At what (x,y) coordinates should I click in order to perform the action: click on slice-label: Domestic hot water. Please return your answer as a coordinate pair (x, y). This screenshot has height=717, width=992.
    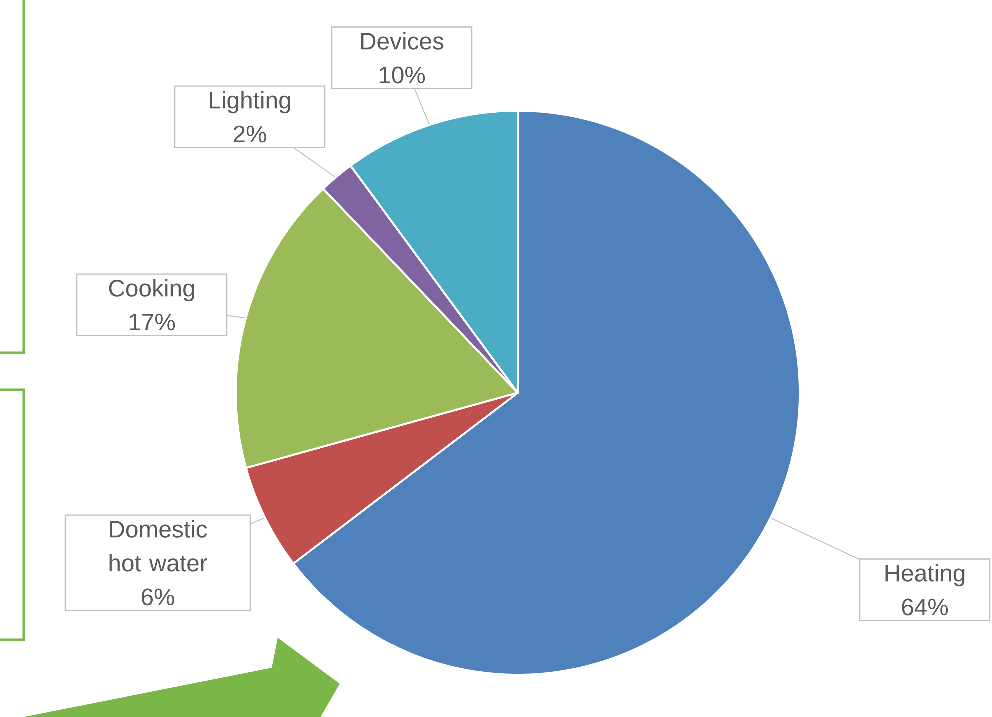
    Looking at the image, I should click on (159, 546).